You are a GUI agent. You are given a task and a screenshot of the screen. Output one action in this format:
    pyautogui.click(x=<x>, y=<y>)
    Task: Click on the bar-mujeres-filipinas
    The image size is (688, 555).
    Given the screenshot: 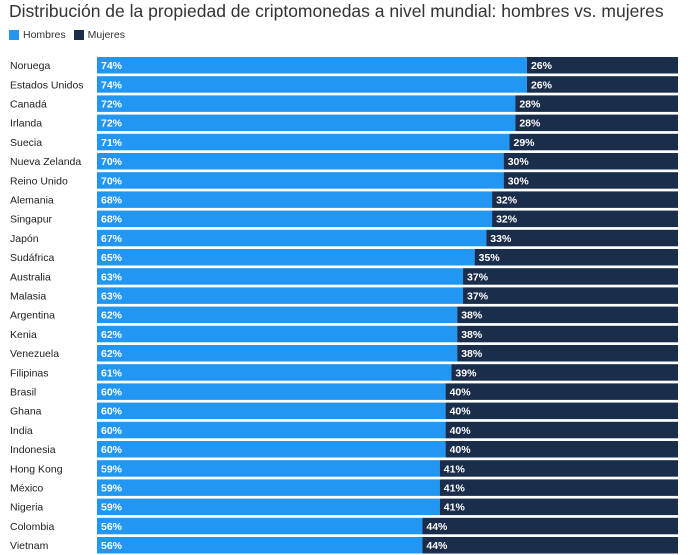 What is the action you would take?
    pyautogui.click(x=564, y=372)
    